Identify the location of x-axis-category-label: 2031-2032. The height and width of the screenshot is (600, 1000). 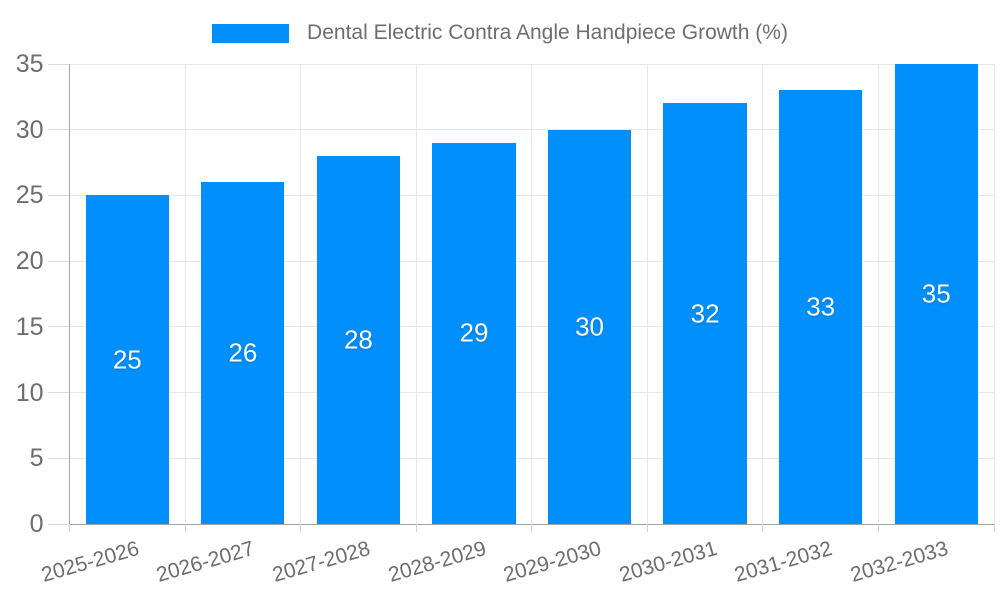
(783, 562).